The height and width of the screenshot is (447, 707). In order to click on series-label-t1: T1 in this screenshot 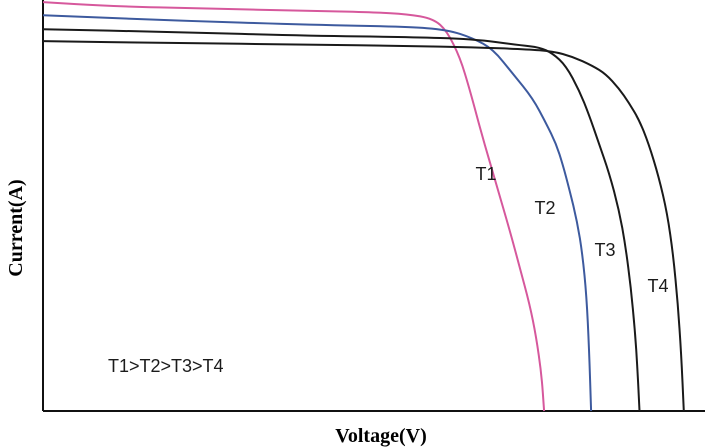, I will do `click(485, 174)`.